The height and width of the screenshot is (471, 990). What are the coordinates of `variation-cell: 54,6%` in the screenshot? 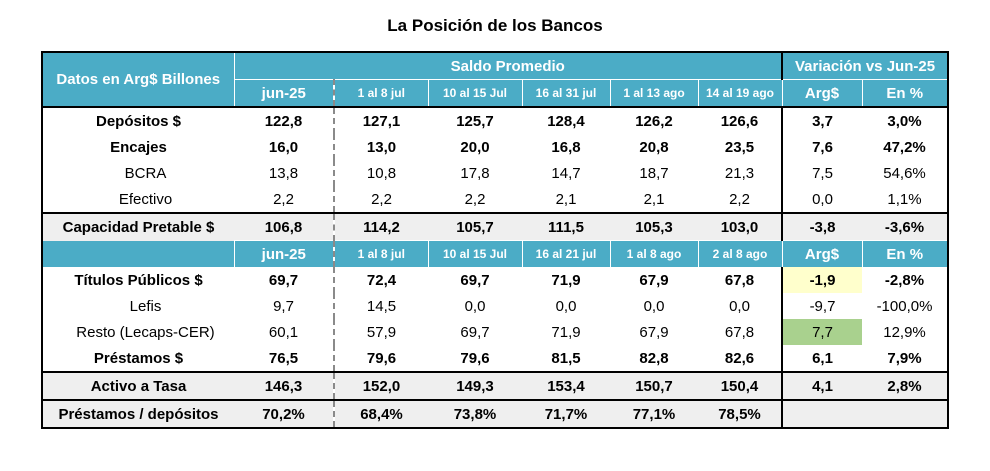 It's located at (906, 173).